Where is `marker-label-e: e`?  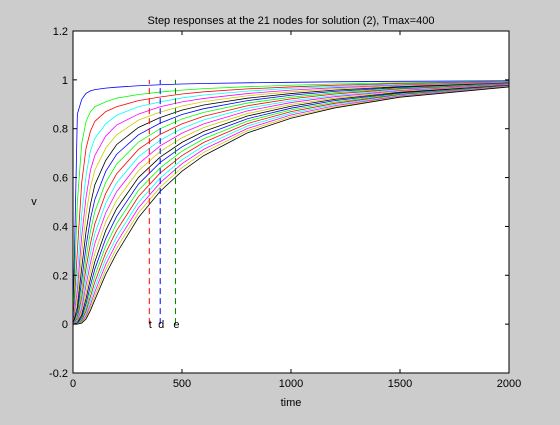
marker-label-e: e is located at coordinates (176, 325).